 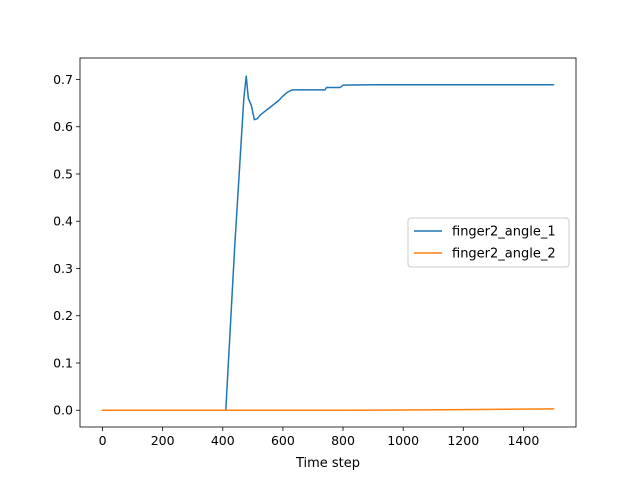 I want to click on x-tick-label: 1400, so click(x=523, y=440).